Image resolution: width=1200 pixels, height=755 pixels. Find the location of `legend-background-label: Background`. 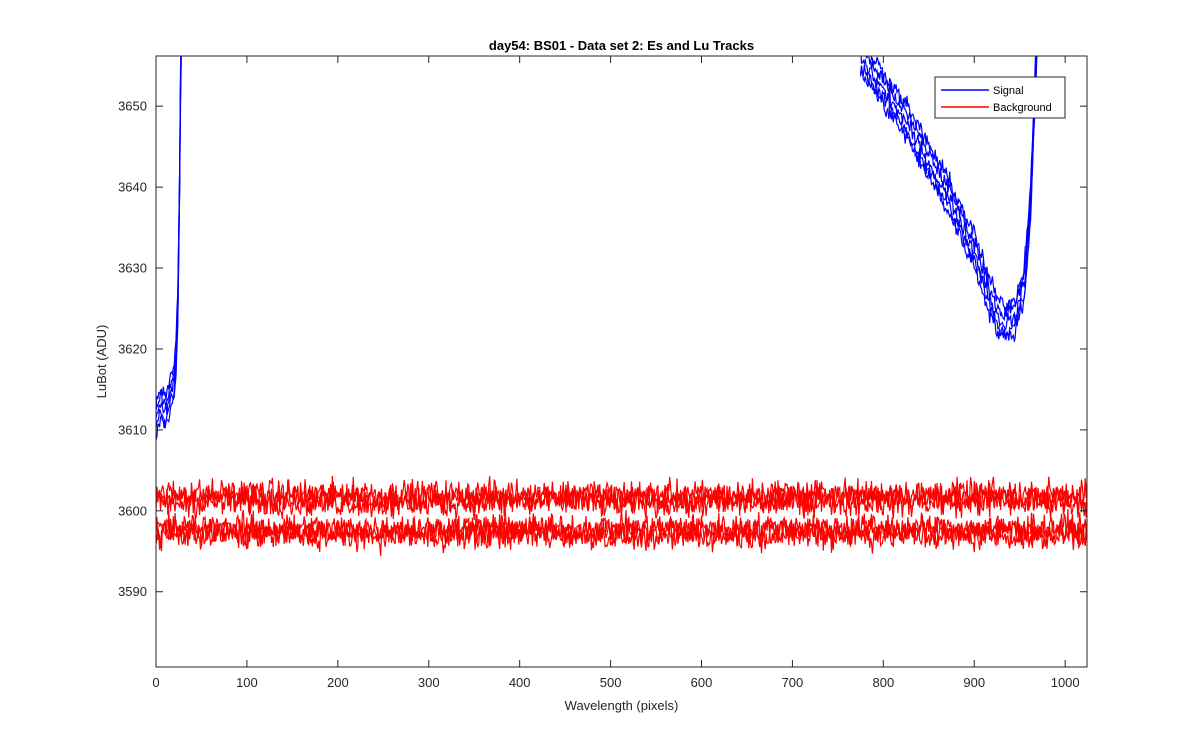

legend-background-label: Background is located at coordinates (1022, 108).